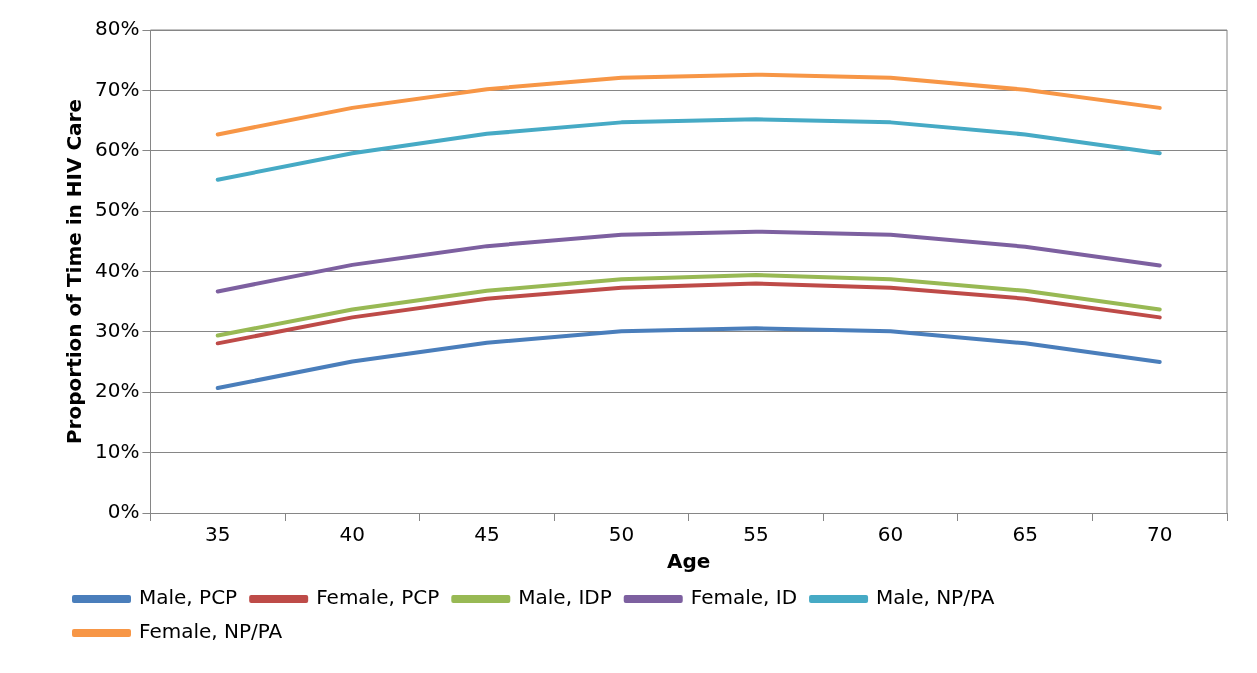 The height and width of the screenshot is (673, 1257). Describe the element at coordinates (565, 597) in the screenshot. I see `legend-label: Male, IDP` at that location.